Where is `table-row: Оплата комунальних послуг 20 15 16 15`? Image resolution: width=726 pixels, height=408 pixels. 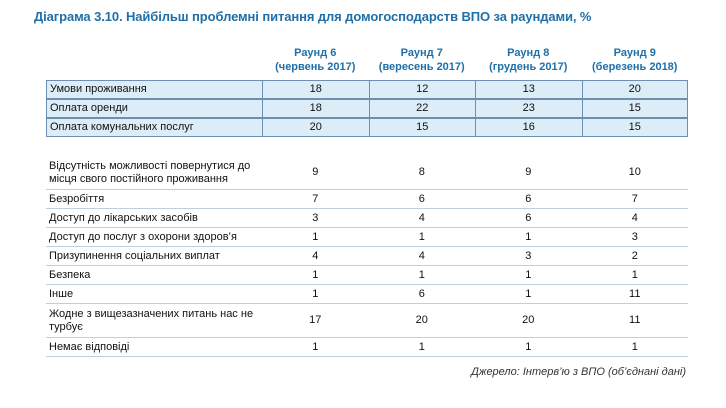 table-row: Оплата комунальних послуг 20 15 16 15 is located at coordinates (367, 127).